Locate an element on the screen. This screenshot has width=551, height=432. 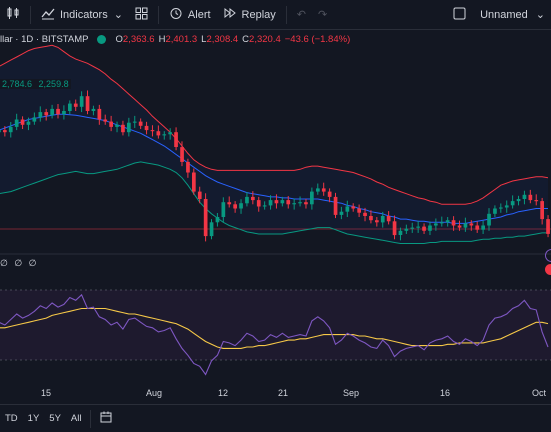
alarm-clock-icon is located at coordinates (176, 14).